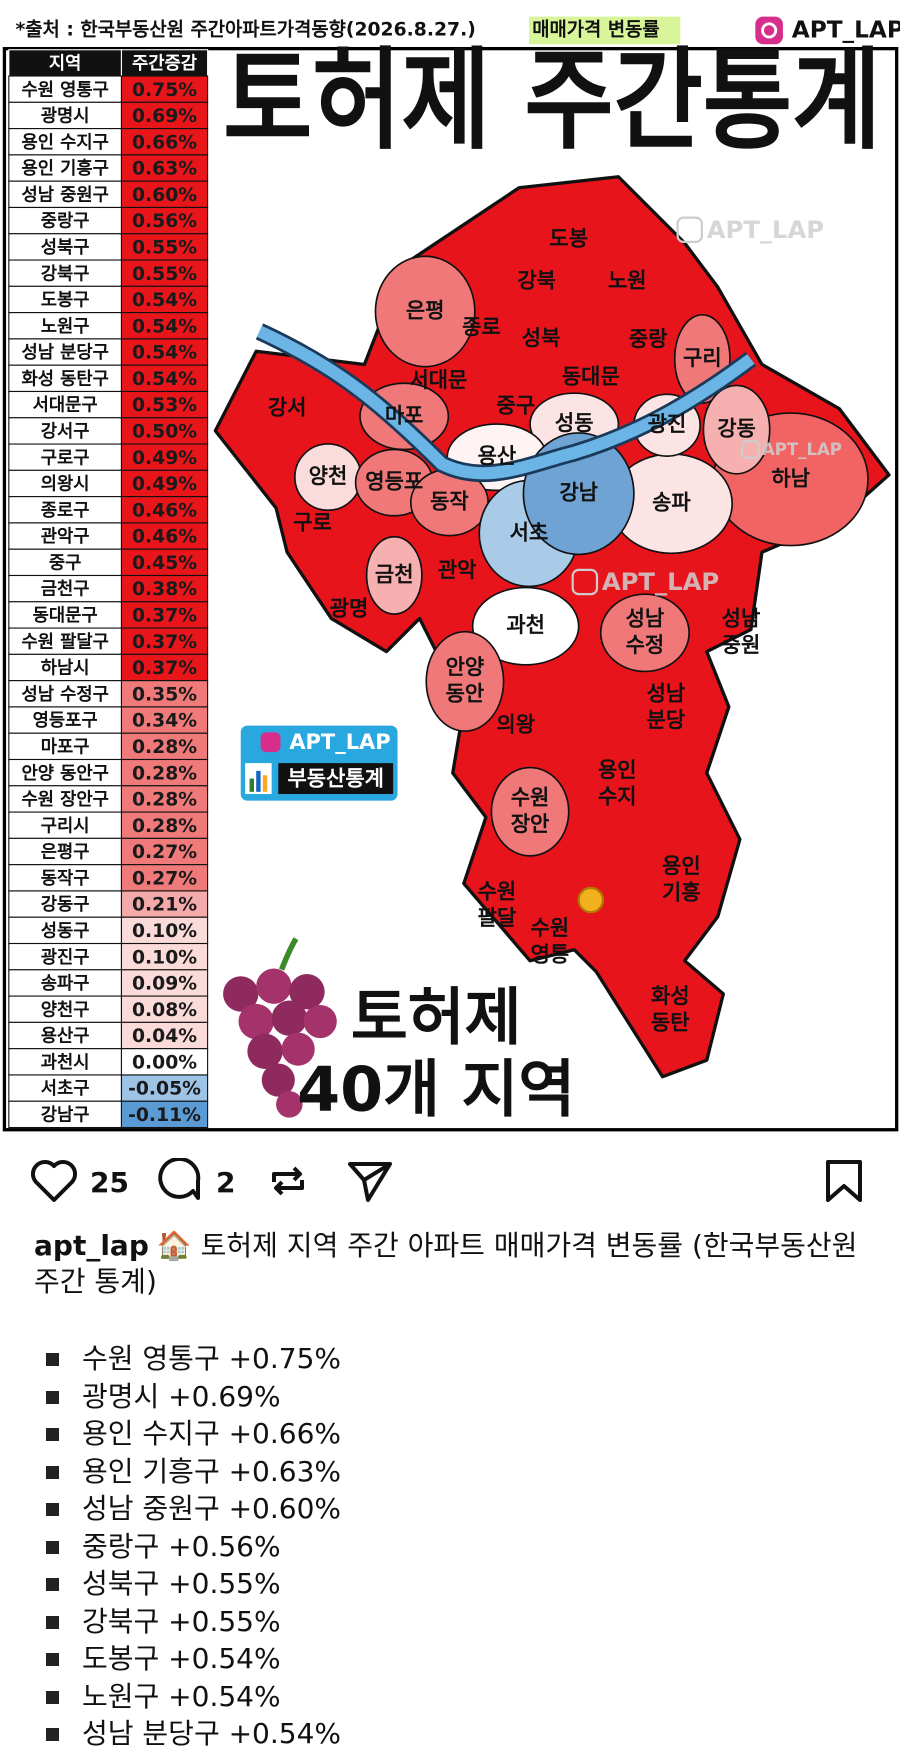 This screenshot has width=900, height=1753. What do you see at coordinates (585, 582) in the screenshot?
I see `watermark-icon` at bounding box center [585, 582].